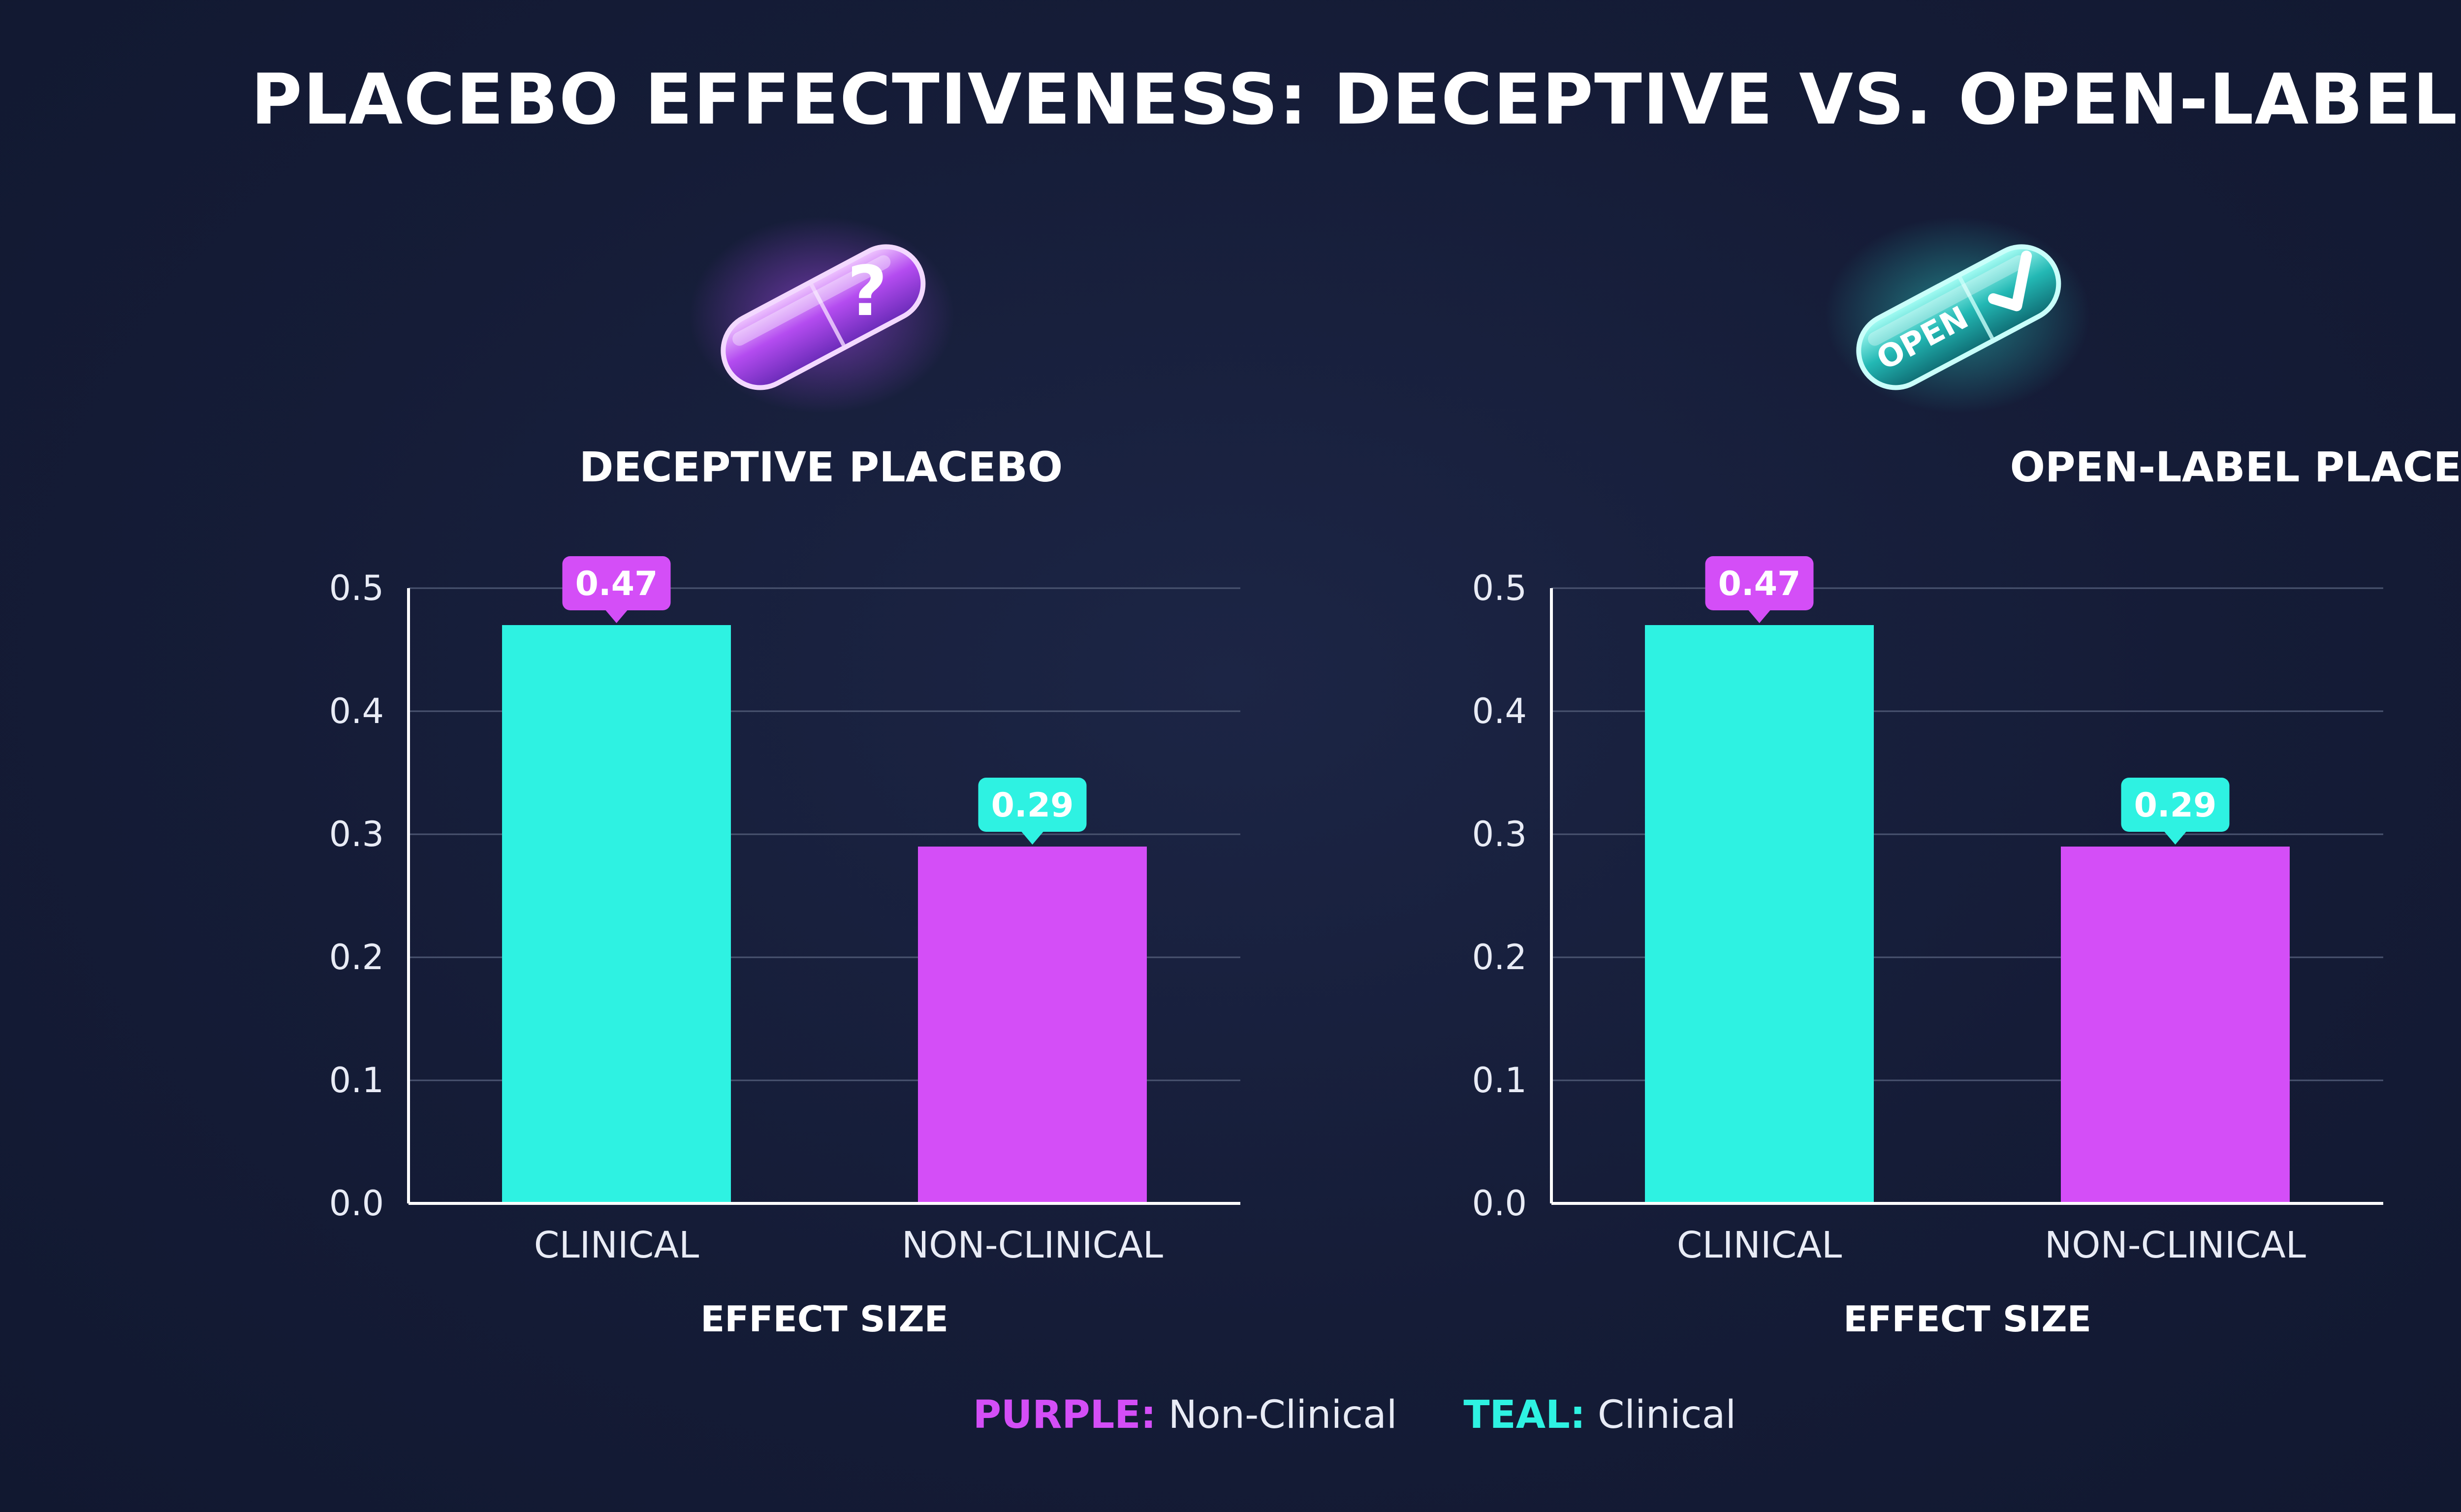  Describe the element at coordinates (1282, 1415) in the screenshot. I see `legend-text: Non-Clinical` at that location.